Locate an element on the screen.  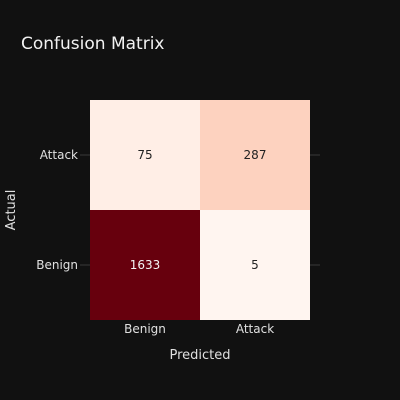
y-axis-title: Actual is located at coordinates (11, 210).